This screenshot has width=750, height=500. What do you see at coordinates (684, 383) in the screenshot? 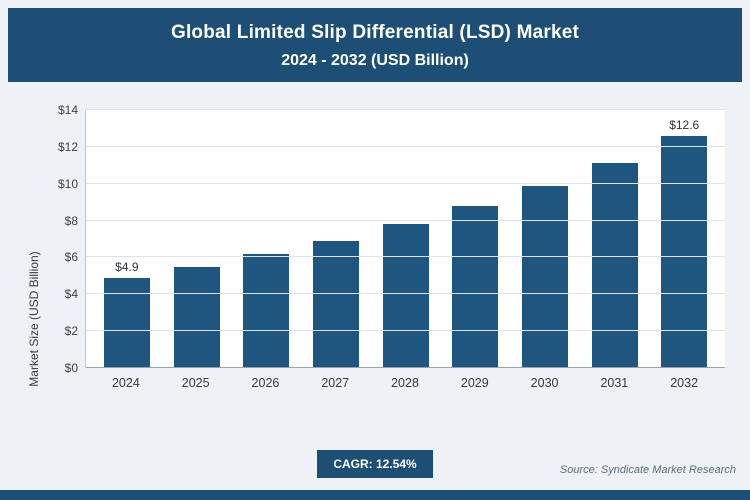
I see `x-tick-label: 2032` at bounding box center [684, 383].